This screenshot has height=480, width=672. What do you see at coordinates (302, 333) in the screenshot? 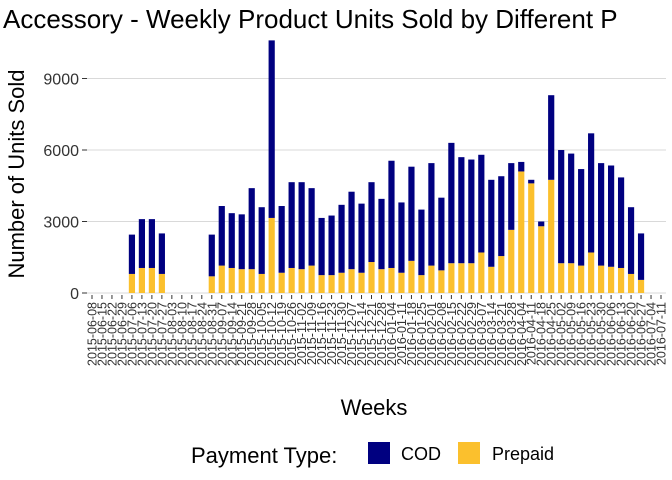
I see `x-tick-label: 2015-11-02` at bounding box center [302, 333].